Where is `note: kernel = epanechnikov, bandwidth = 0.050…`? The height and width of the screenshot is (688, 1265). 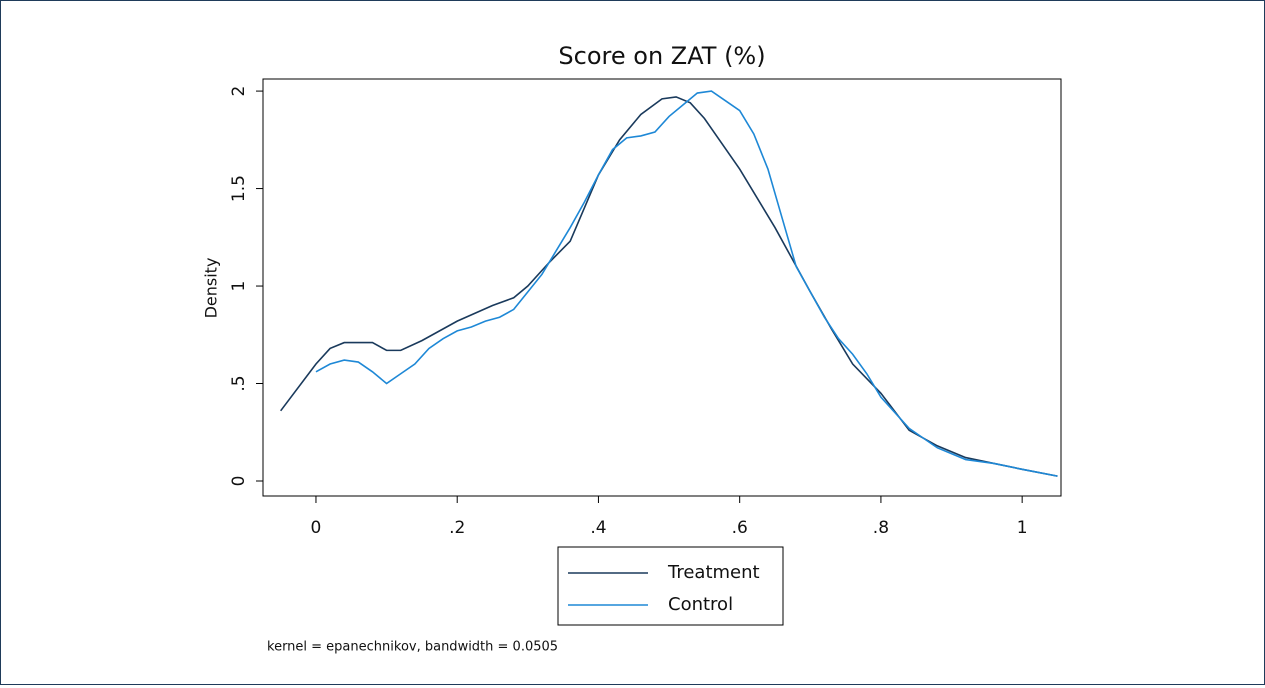
note: kernel = epanechnikov, bandwidth = 0.050… is located at coordinates (412, 647).